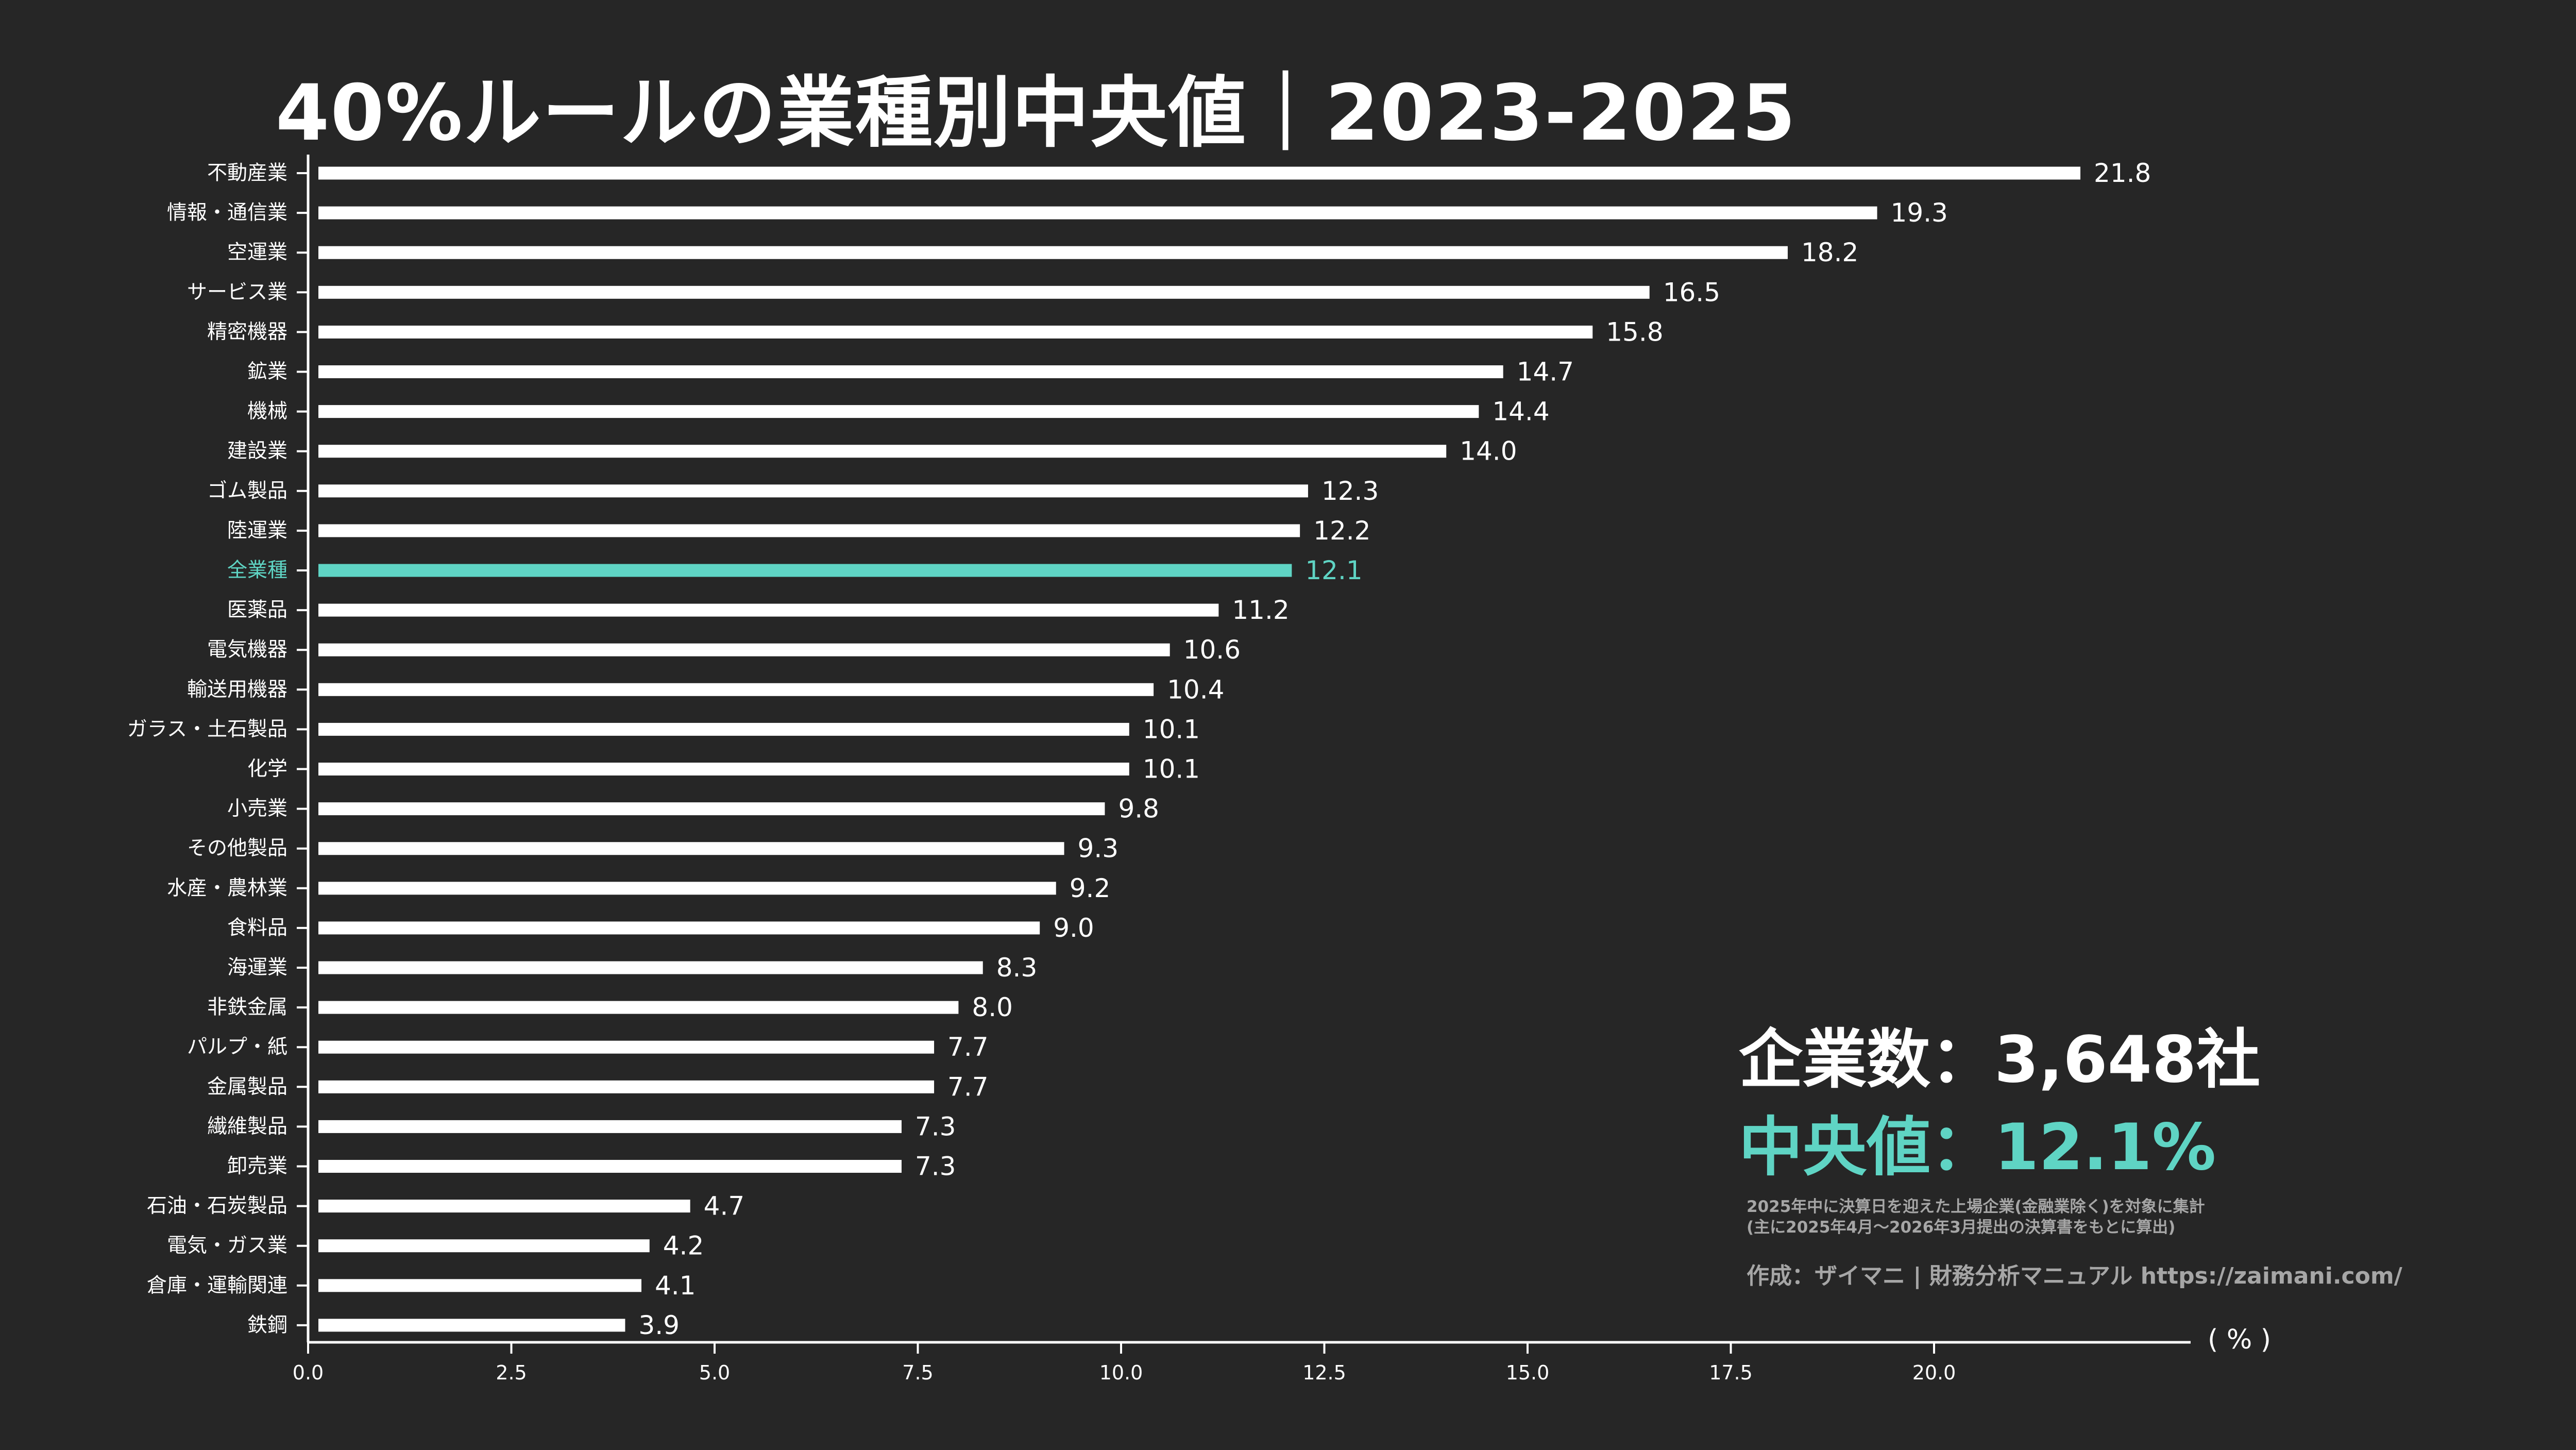 The image size is (2576, 1450). Describe the element at coordinates (2122, 173) in the screenshot. I see `value-label: 21.8` at that location.